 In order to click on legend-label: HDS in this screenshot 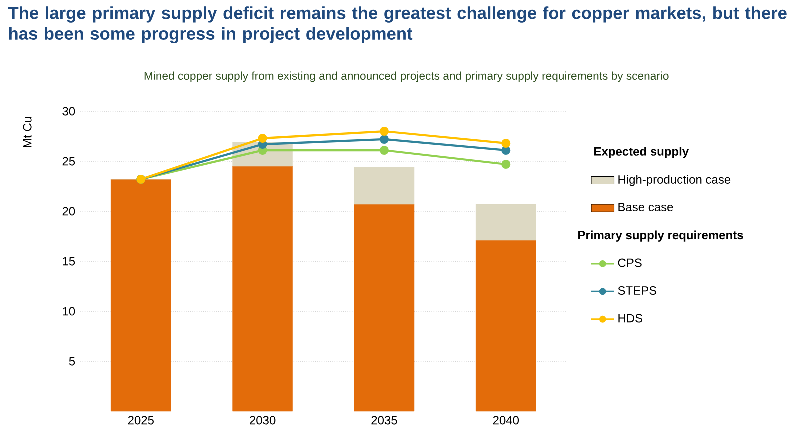, I will do `click(630, 318)`.